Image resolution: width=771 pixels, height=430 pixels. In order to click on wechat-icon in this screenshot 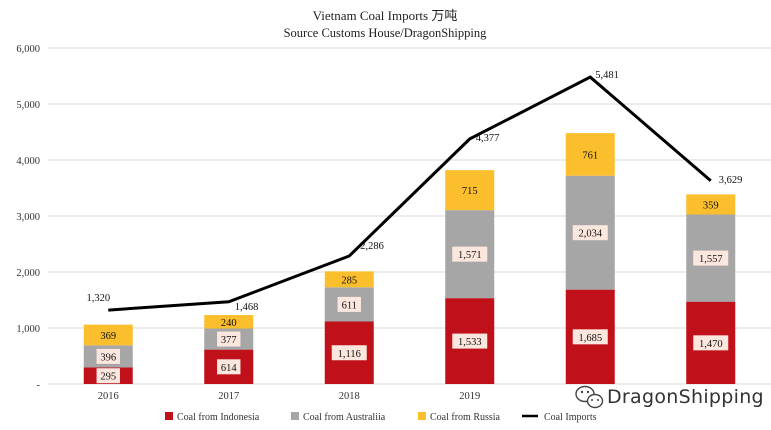, I will do `click(589, 397)`.